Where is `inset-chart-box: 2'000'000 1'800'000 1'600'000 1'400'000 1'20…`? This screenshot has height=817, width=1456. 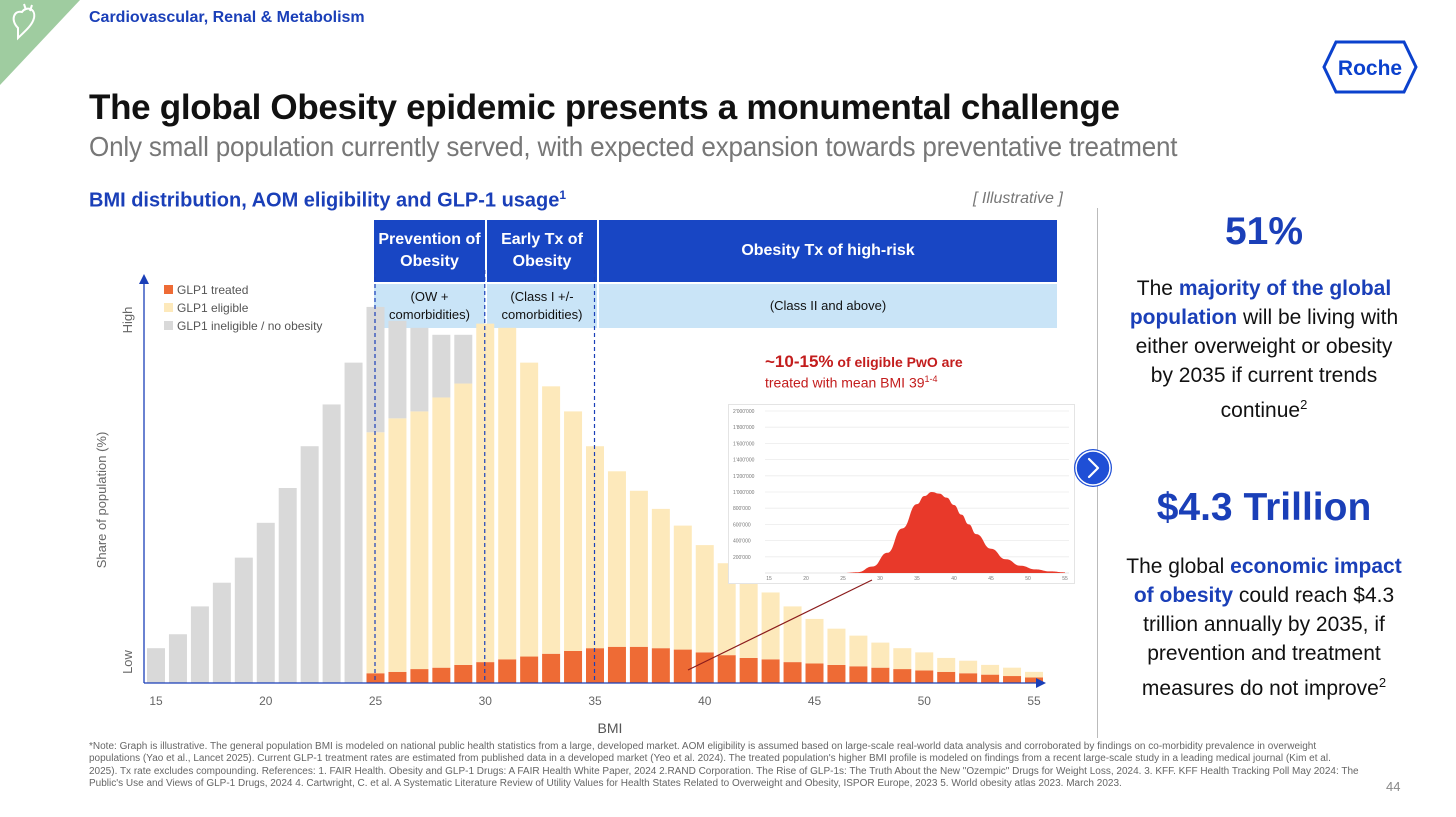 inset-chart-box: 2'000'000 1'800'000 1'600'000 1'400'000 1'20… is located at coordinates (901, 494).